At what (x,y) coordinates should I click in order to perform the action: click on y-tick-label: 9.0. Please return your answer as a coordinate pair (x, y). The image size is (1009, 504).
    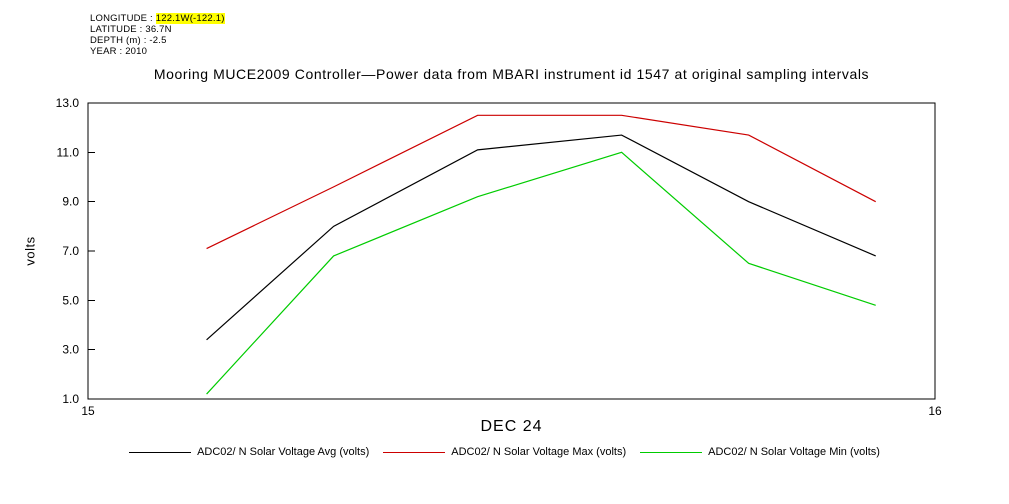
    Looking at the image, I should click on (70, 202).